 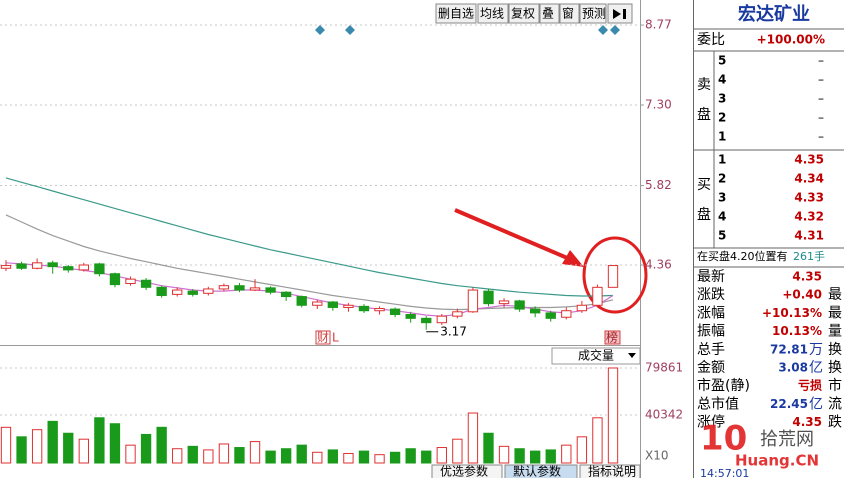 What do you see at coordinates (724, 472) in the screenshot?
I see `time: 14:57:01` at bounding box center [724, 472].